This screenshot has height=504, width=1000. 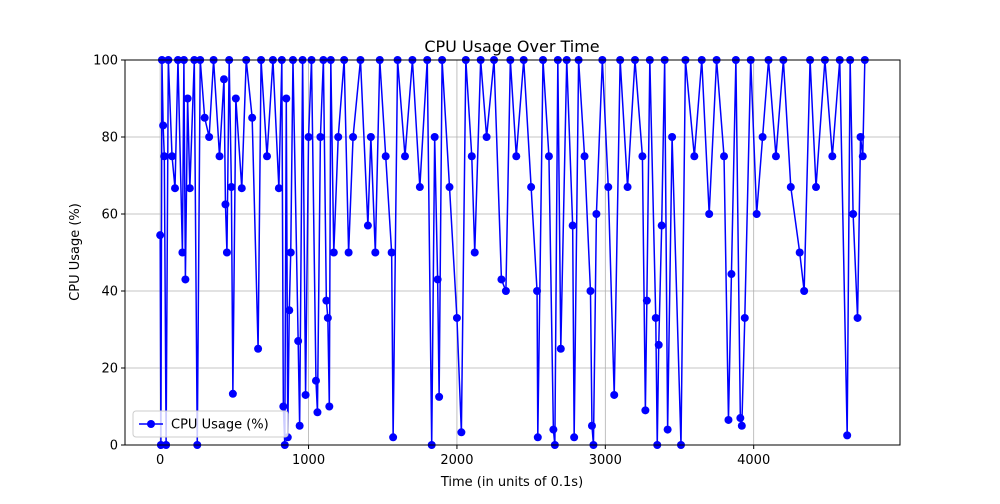 I want to click on legend-marker, so click(x=151, y=424).